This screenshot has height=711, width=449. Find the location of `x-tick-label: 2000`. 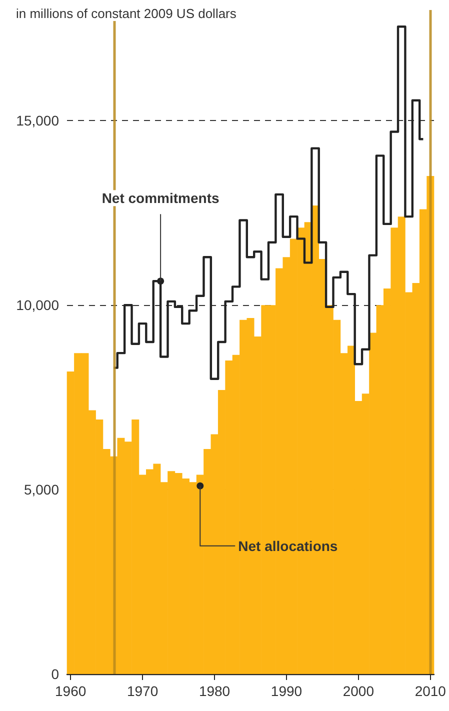

x-tick-label: 2000 is located at coordinates (358, 691).